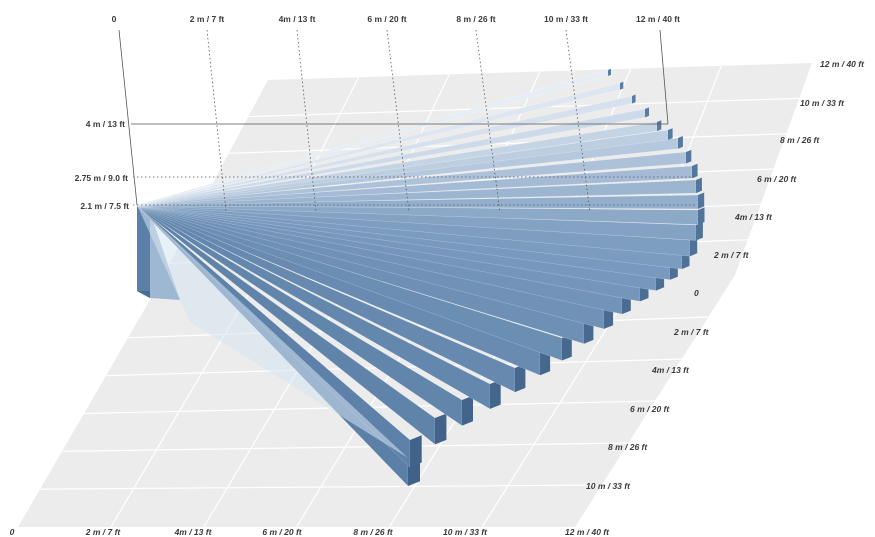 The height and width of the screenshot is (537, 875). What do you see at coordinates (143, 251) in the screenshot?
I see `sensor-box-side` at bounding box center [143, 251].